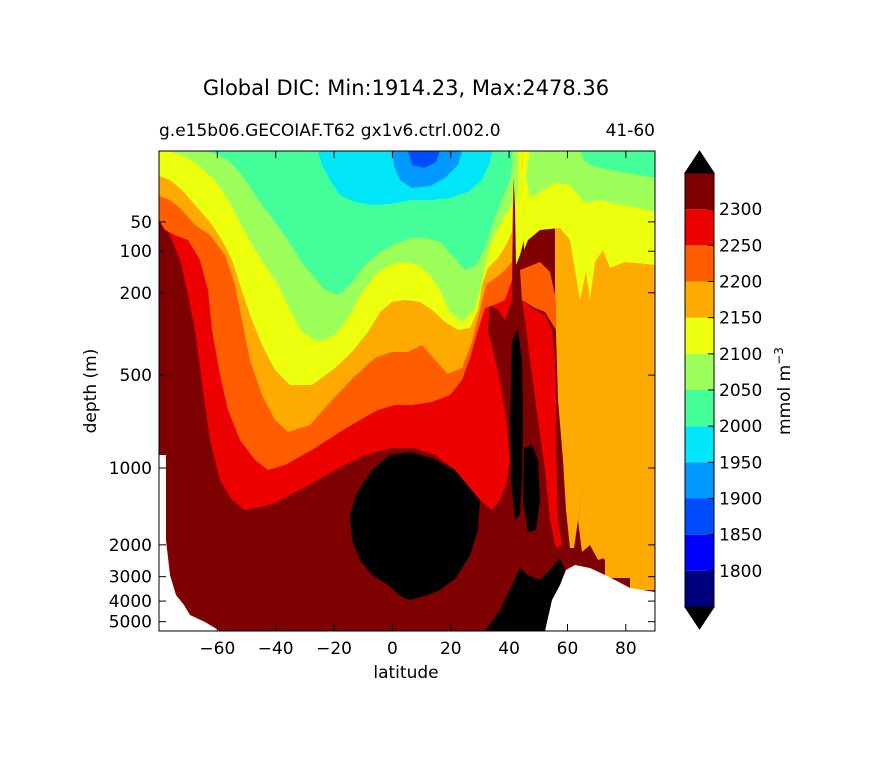 The image size is (875, 761). What do you see at coordinates (509, 649) in the screenshot?
I see `x-tick-label: 40` at bounding box center [509, 649].